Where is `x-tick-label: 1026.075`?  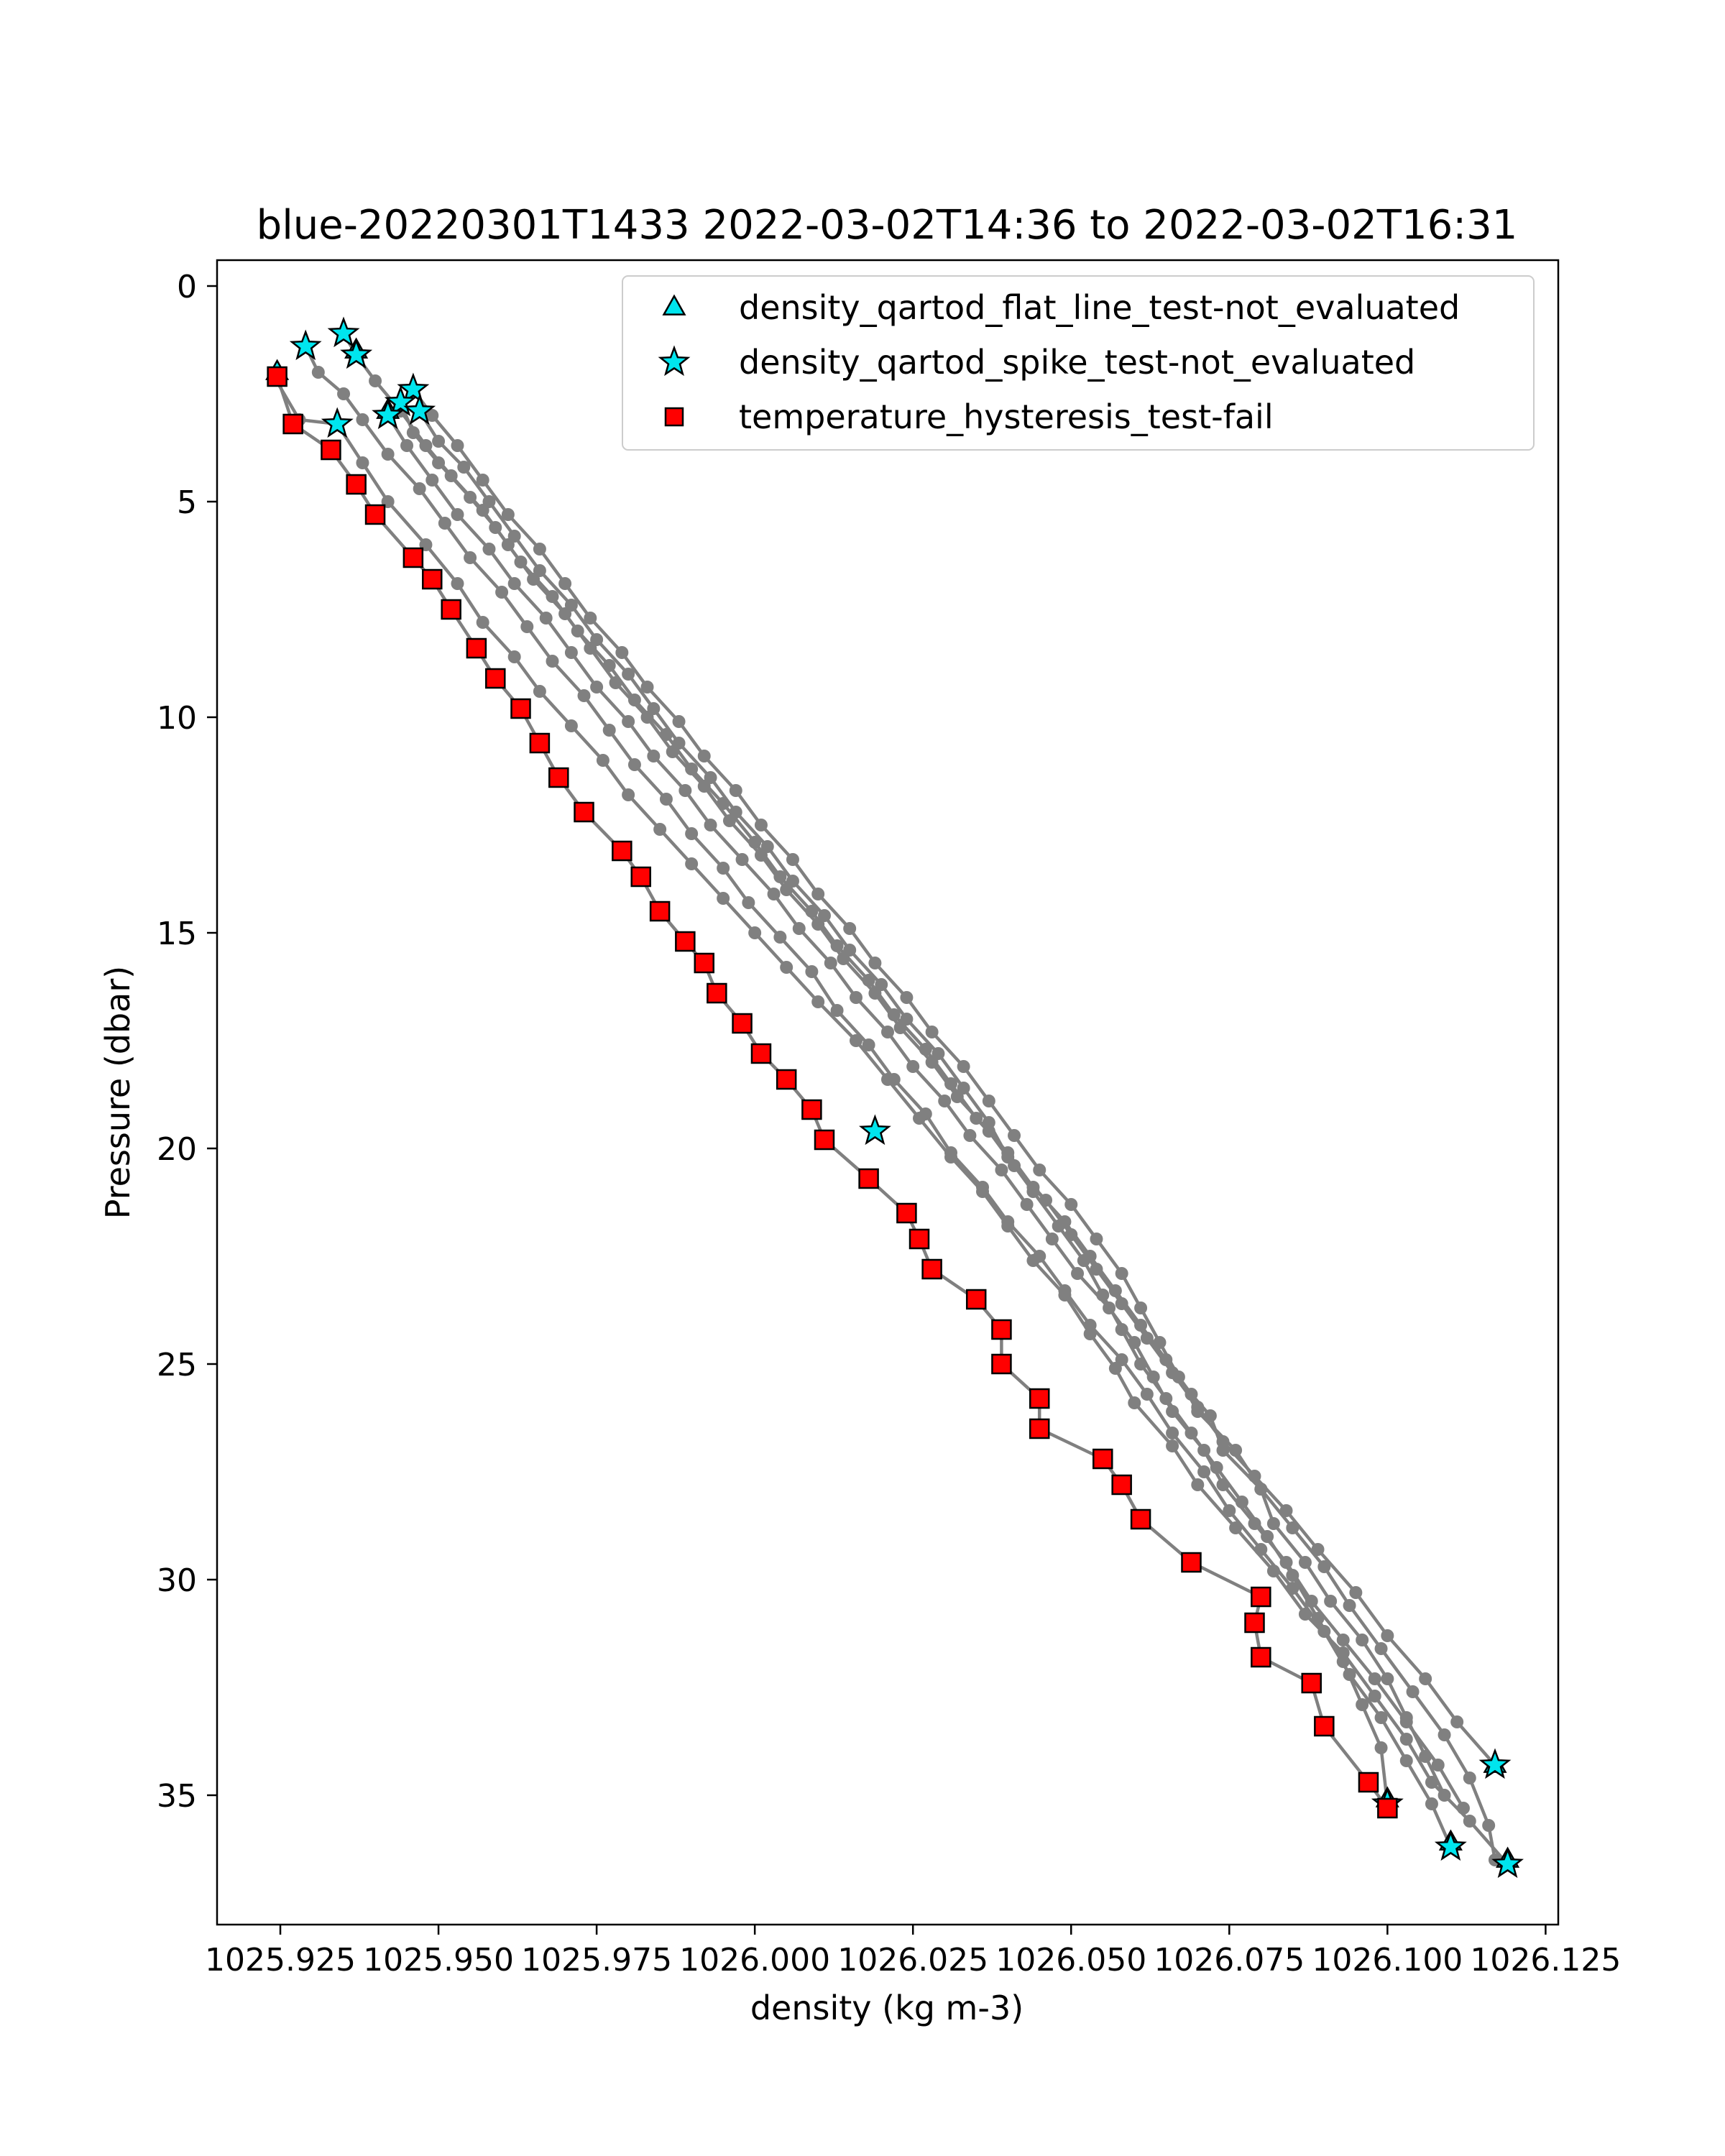 x-tick-label: 1026.075 is located at coordinates (1229, 1960).